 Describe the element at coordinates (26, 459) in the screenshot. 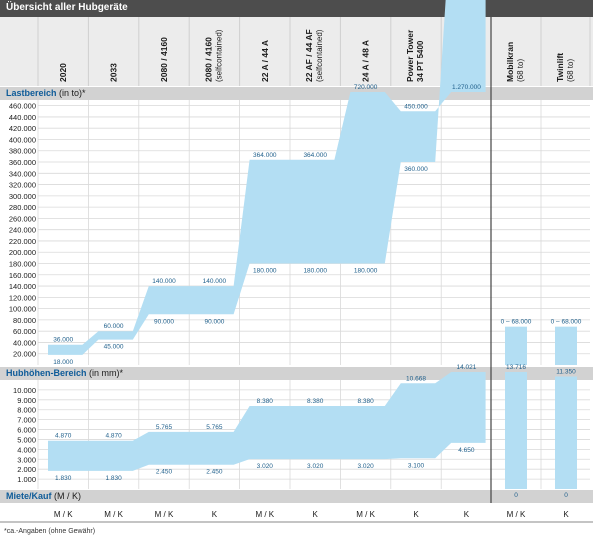

I see `height-y-tick: 3.000` at that location.